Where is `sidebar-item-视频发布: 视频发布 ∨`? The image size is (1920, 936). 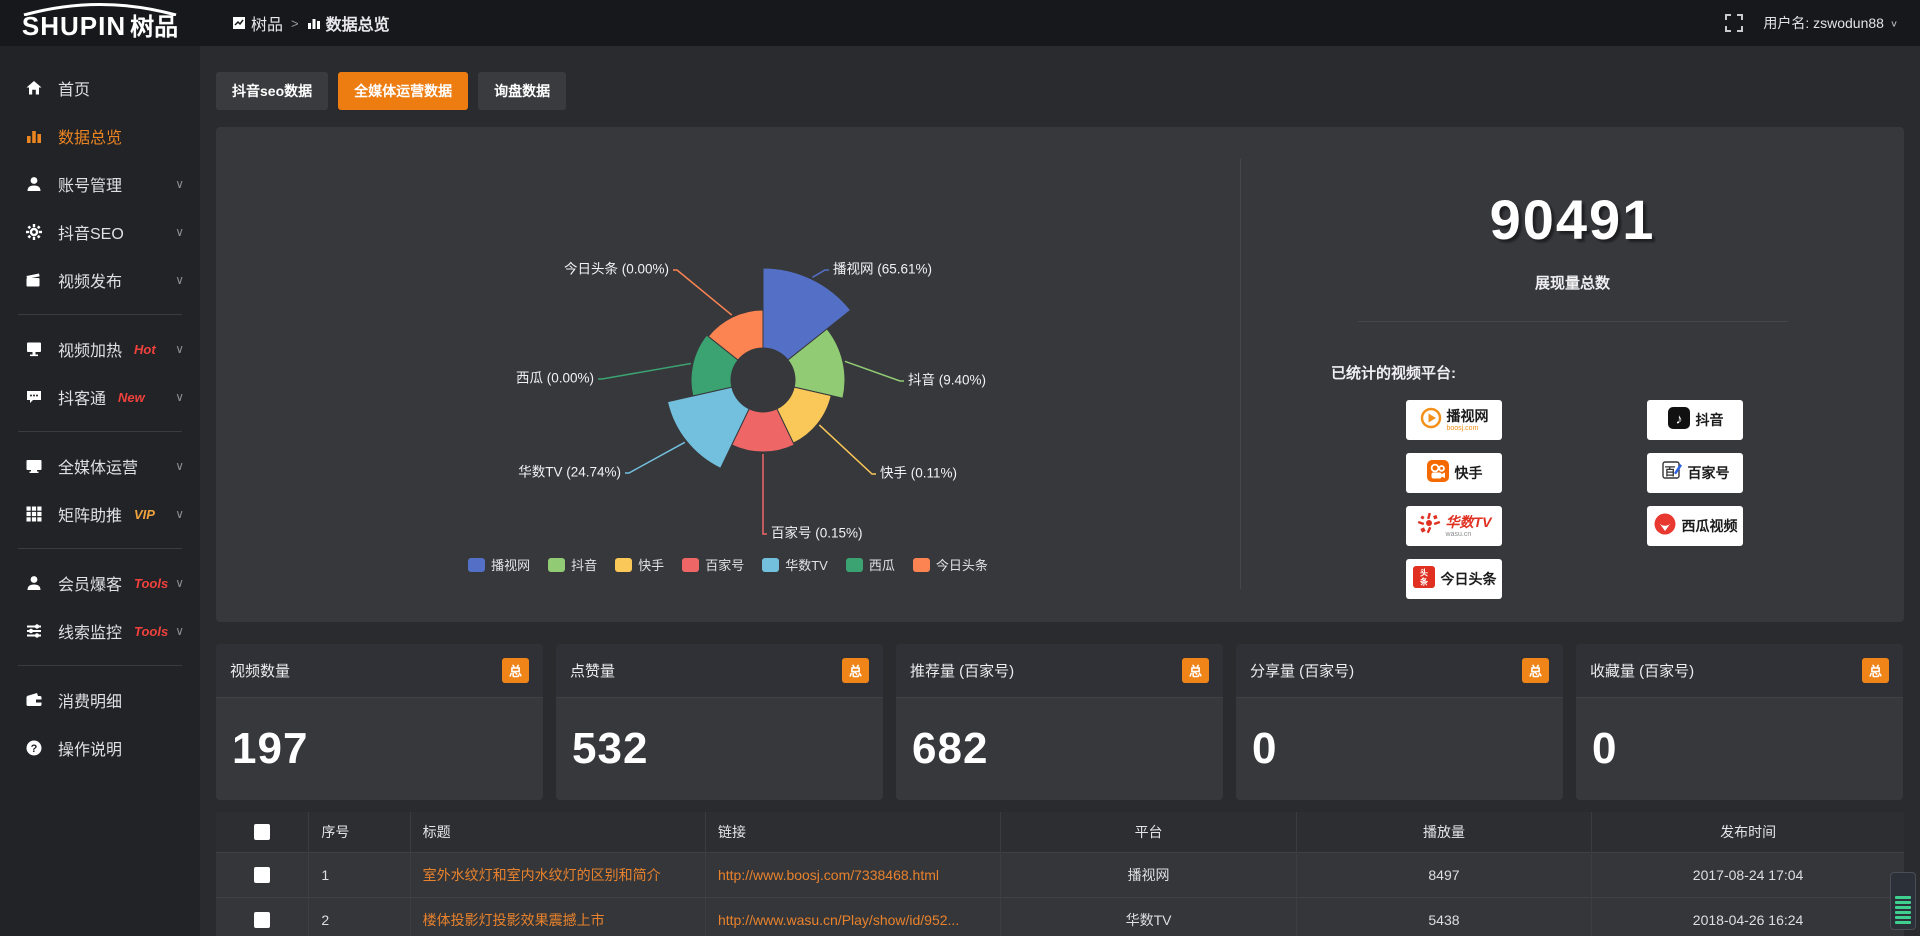 sidebar-item-视频发布: 视频发布 ∨ is located at coordinates (100, 280).